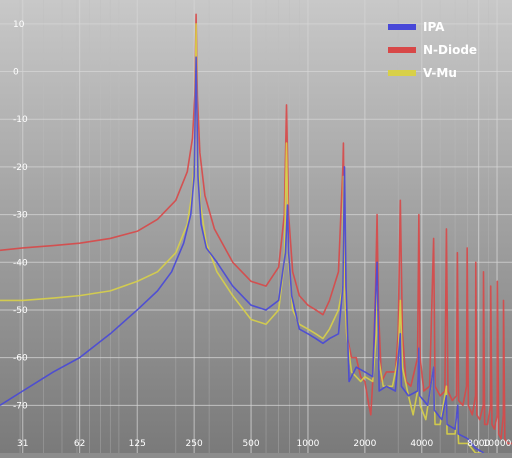  What do you see at coordinates (497, 444) in the screenshot?
I see `x-tick-label: 10000` at bounding box center [497, 444].